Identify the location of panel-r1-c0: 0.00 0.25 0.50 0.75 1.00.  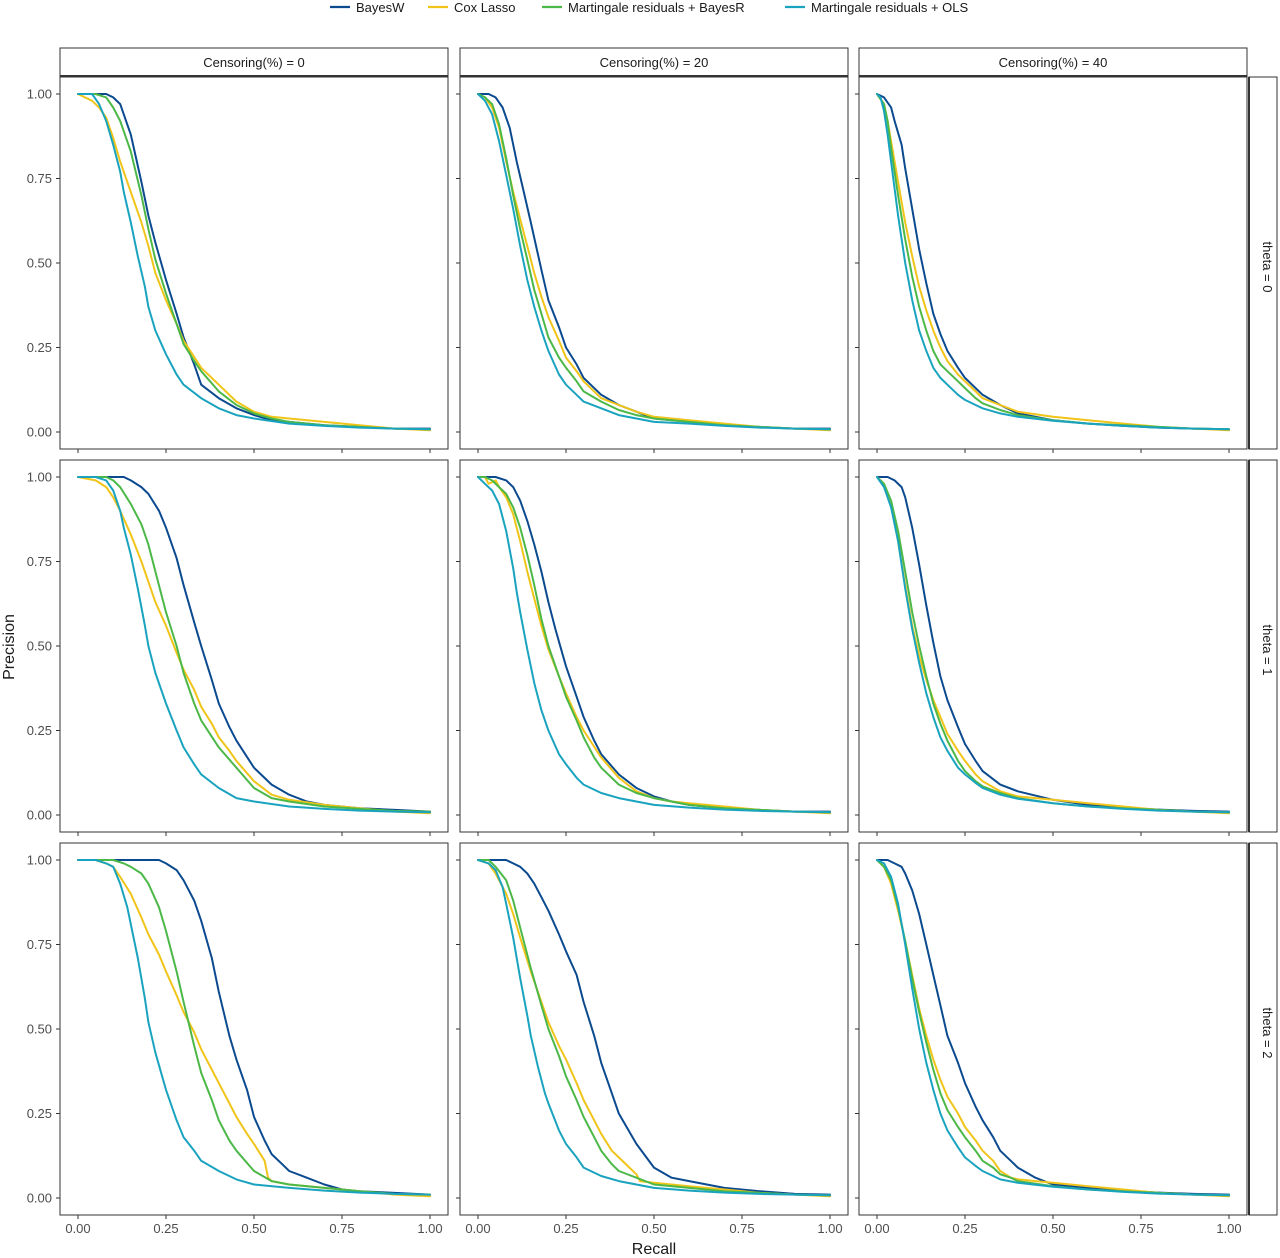
(238, 647).